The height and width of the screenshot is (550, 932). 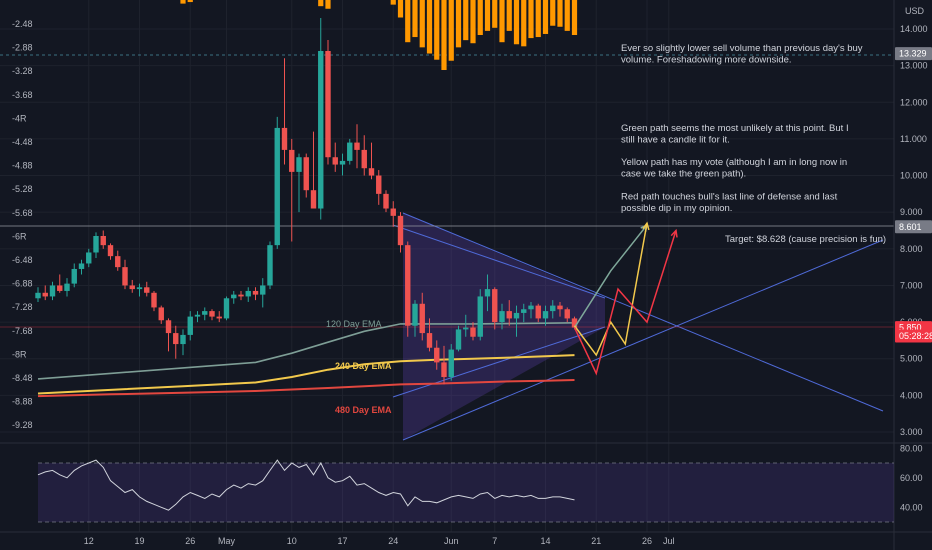 What do you see at coordinates (19, 118) in the screenshot?
I see `left-axis-tick: -4R` at bounding box center [19, 118].